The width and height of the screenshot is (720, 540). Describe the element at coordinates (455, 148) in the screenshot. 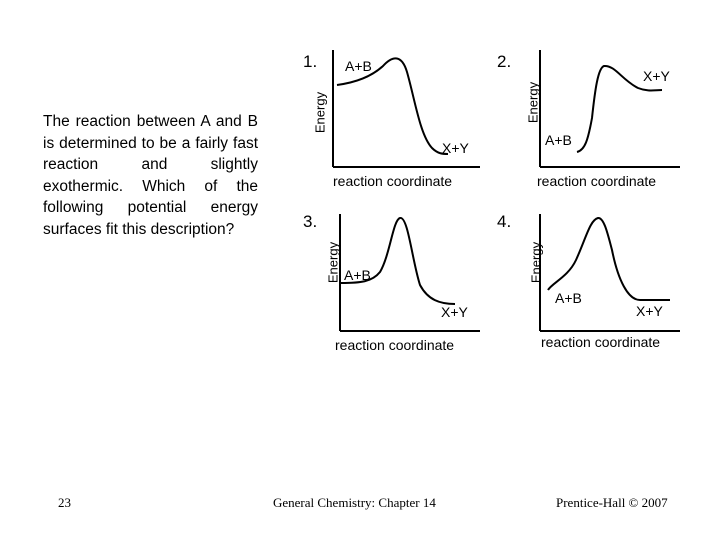

I see `diagram-1-products-label: X+Y` at that location.